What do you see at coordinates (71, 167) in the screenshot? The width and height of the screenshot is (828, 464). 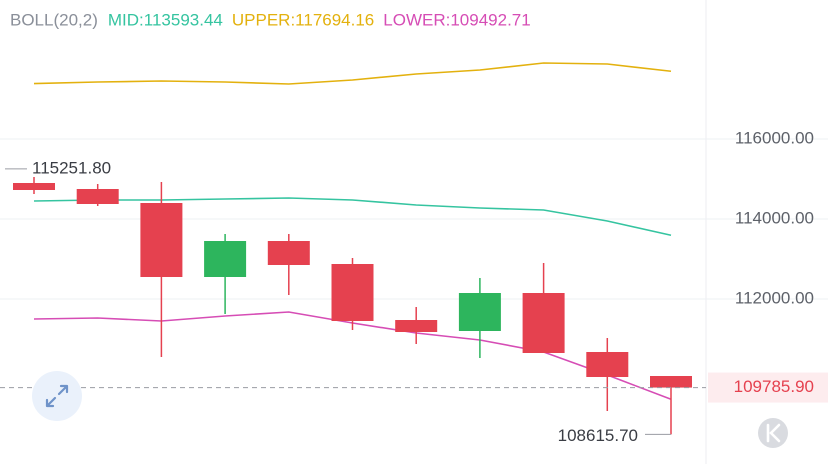 I see `max-label: 115251.80` at bounding box center [71, 167].